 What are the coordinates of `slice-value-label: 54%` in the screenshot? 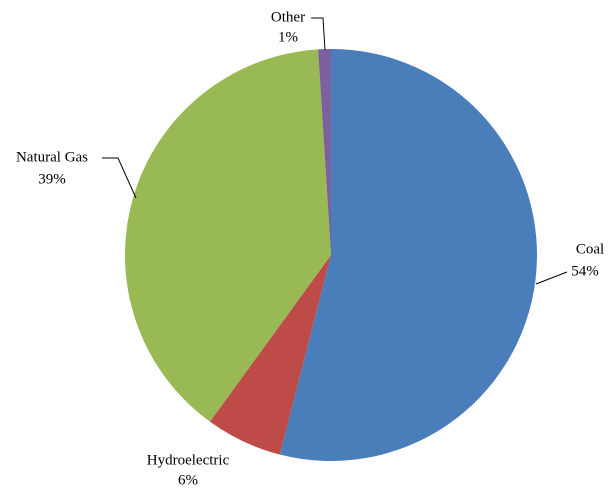 It's located at (585, 271).